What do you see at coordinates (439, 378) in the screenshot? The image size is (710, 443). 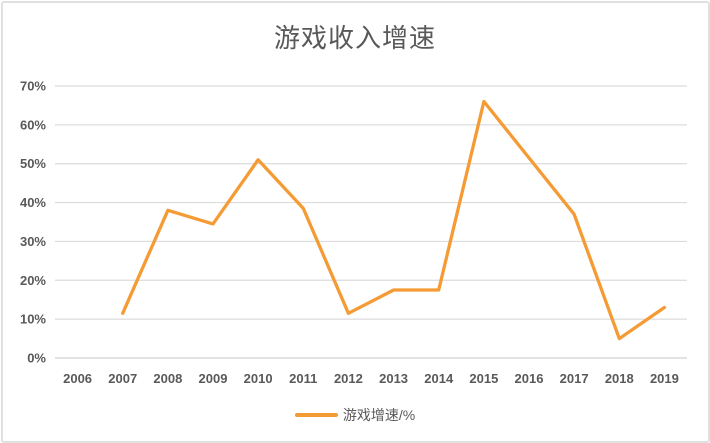 I see `x-axis-tick-label: 2014` at bounding box center [439, 378].